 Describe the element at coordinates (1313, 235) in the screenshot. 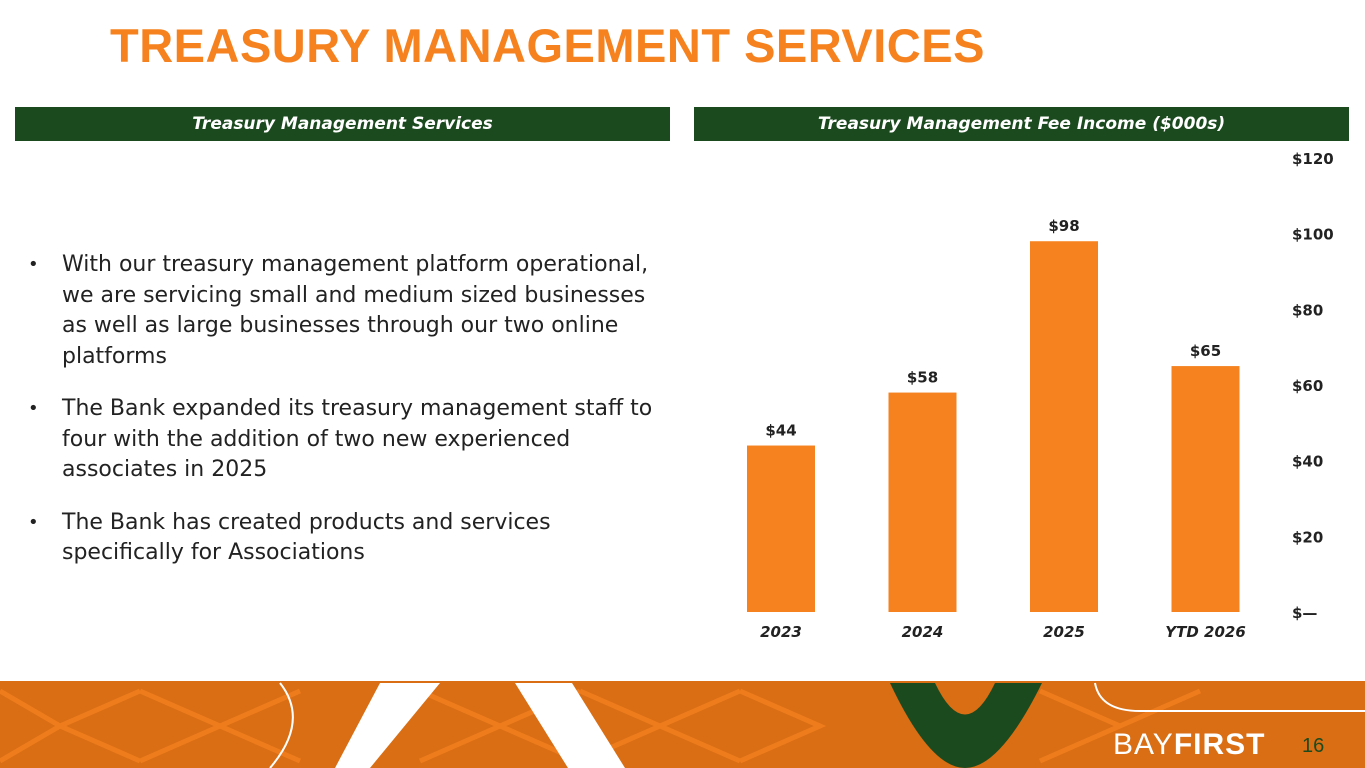

I see `y-tick-label: $100` at that location.